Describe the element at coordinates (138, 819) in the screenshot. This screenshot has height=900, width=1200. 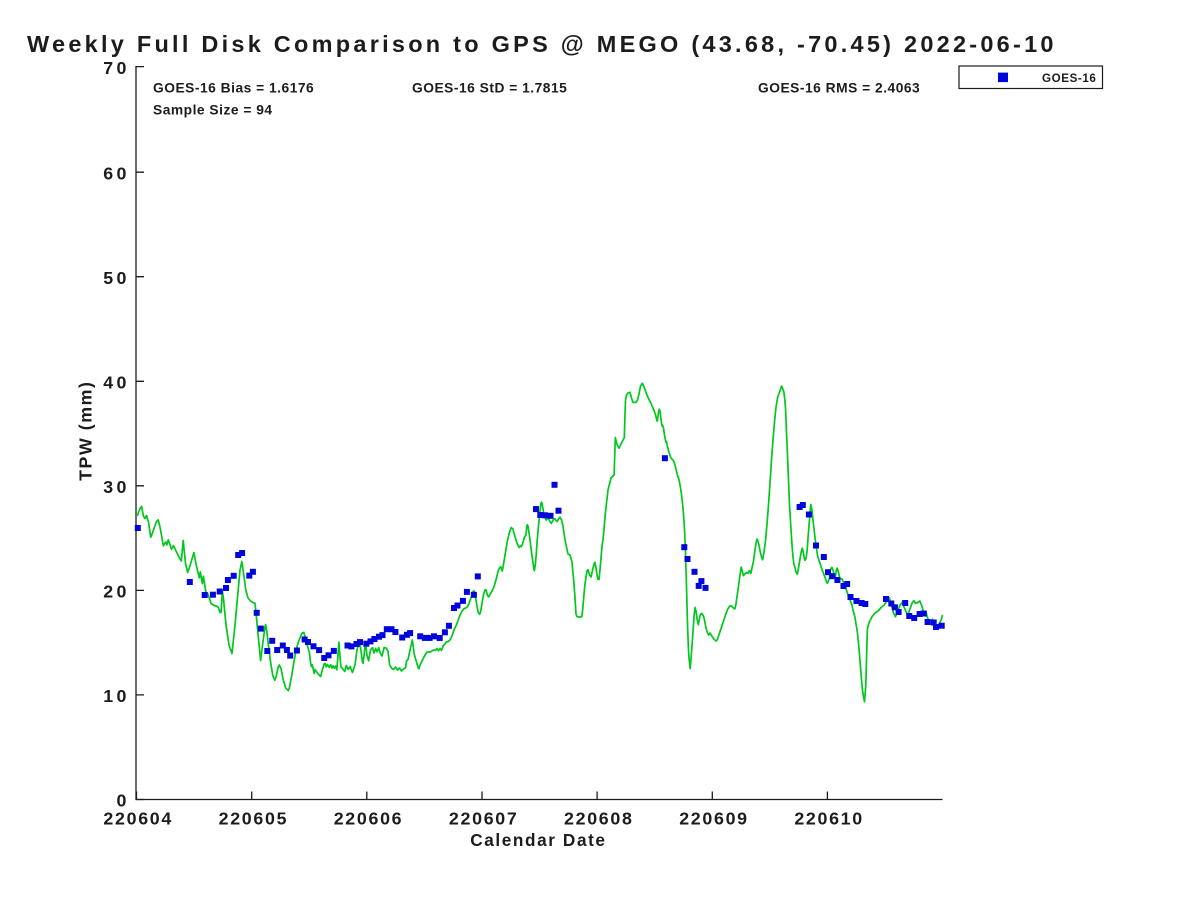
I see `svg-text: 220604` at that location.